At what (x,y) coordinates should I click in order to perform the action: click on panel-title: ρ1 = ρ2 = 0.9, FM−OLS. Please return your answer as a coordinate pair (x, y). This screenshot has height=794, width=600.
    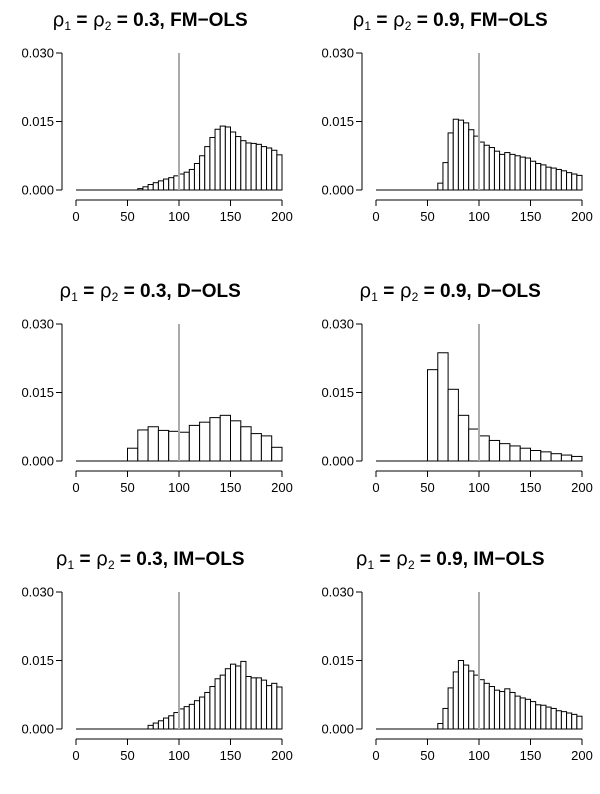
    Looking at the image, I should click on (450, 21).